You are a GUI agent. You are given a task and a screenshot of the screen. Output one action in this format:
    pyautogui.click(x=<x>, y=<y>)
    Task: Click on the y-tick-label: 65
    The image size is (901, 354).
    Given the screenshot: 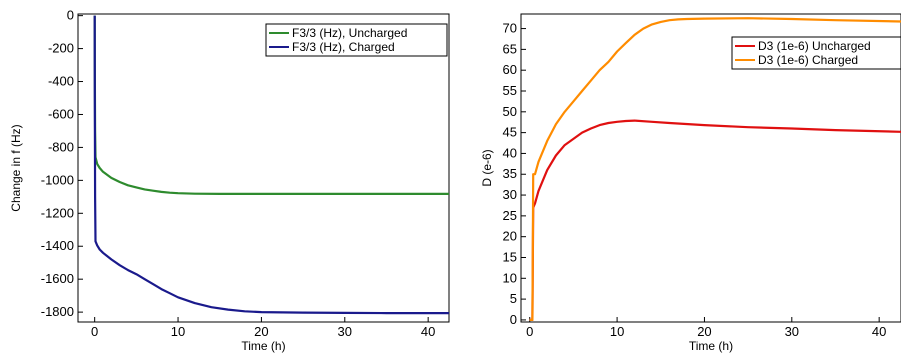 What is the action you would take?
    pyautogui.click(x=510, y=48)
    